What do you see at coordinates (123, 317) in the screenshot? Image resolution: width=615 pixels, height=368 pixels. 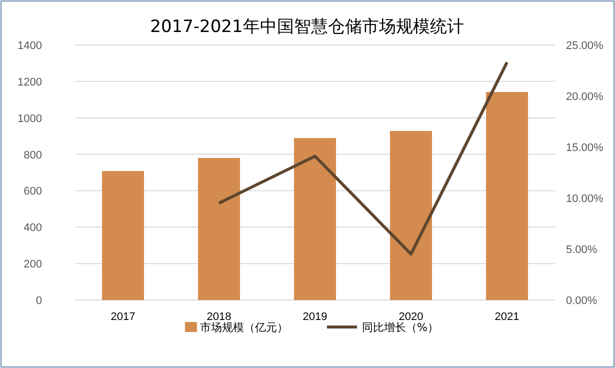 I see `x-tick-label: 2017` at bounding box center [123, 317].